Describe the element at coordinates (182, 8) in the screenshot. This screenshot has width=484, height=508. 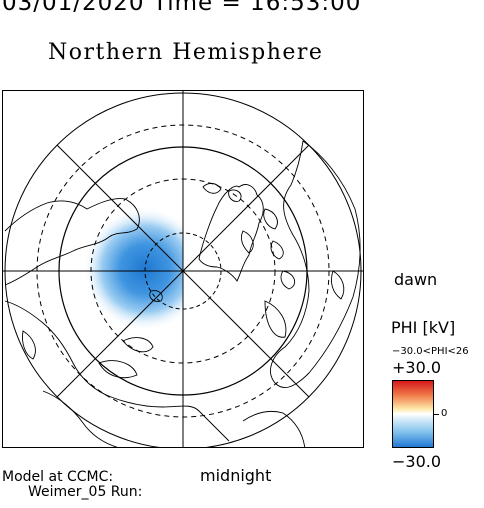
I see `date-time-title: 03/01/2020 Time = 16:53:00` at that location.